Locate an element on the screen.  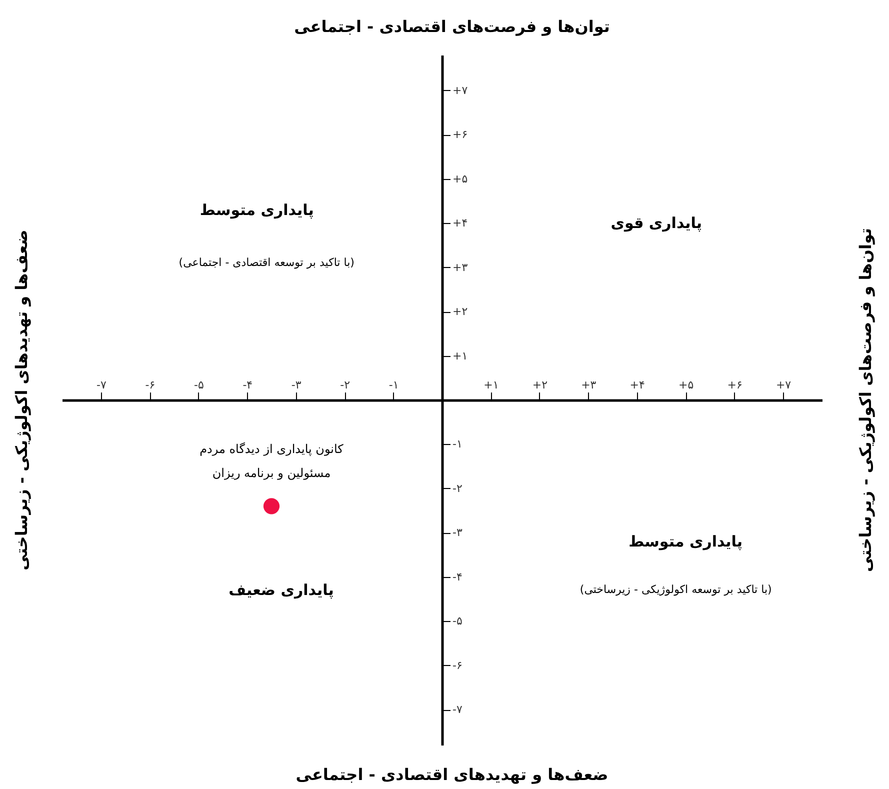
y-tick-label: -۱ is located at coordinates (457, 444).